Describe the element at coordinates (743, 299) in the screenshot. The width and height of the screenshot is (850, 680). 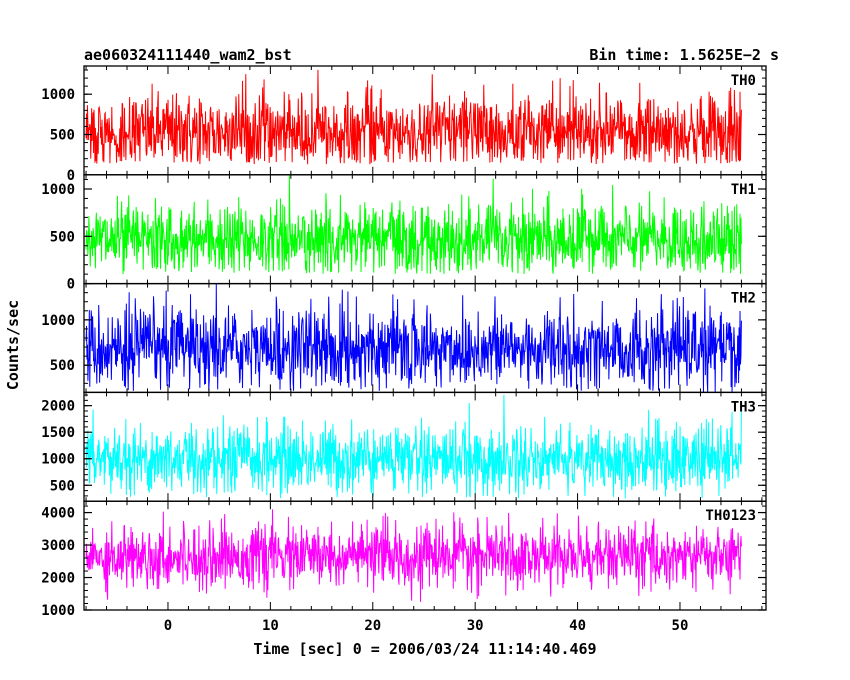
I see `panel-label-th2: TH2` at that location.